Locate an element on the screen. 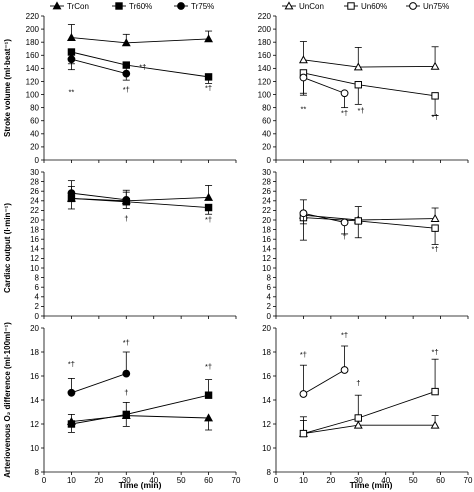 The height and width of the screenshot is (492, 474). legend-label: TrCon is located at coordinates (78, 6).